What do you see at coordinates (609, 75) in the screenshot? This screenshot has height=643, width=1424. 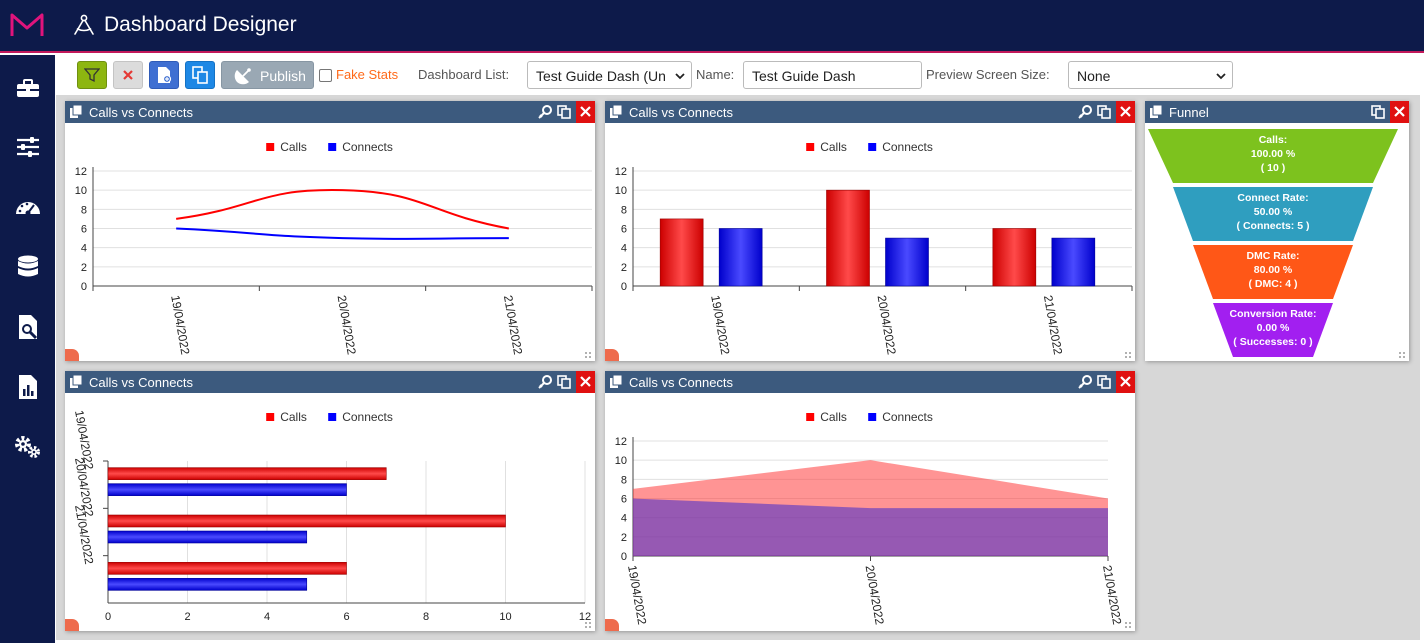 I see `dashboard-list-select: Test Guide Dash (Un` at bounding box center [609, 75].